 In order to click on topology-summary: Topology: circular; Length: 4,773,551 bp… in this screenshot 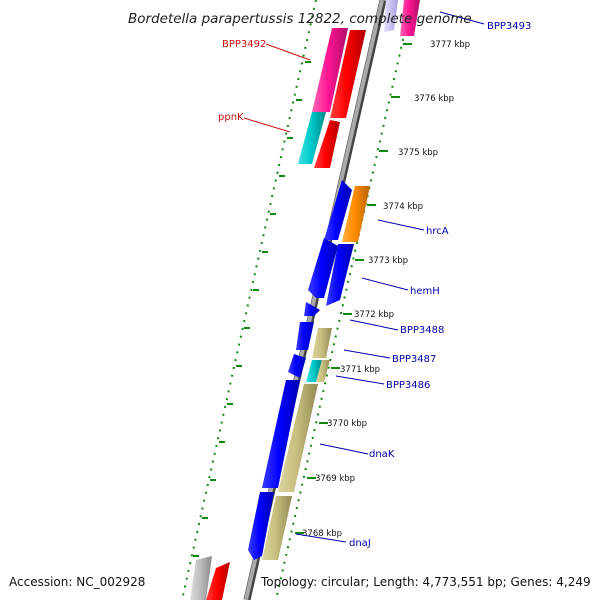, I will do `click(425, 582)`.